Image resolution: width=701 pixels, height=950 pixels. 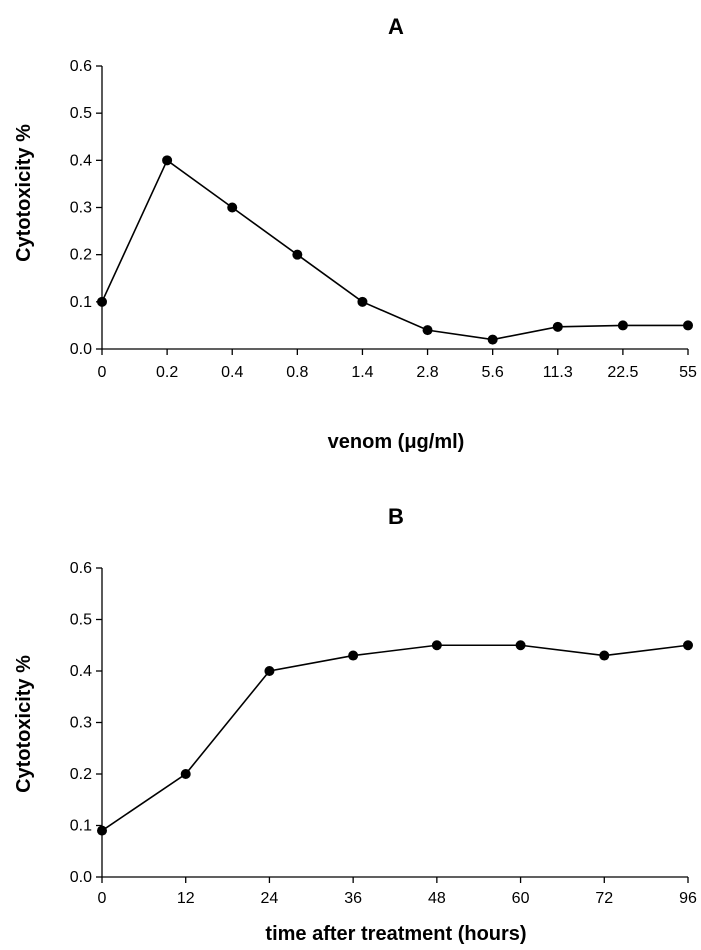 I want to click on x-tick-label: 1.4, so click(x=362, y=372).